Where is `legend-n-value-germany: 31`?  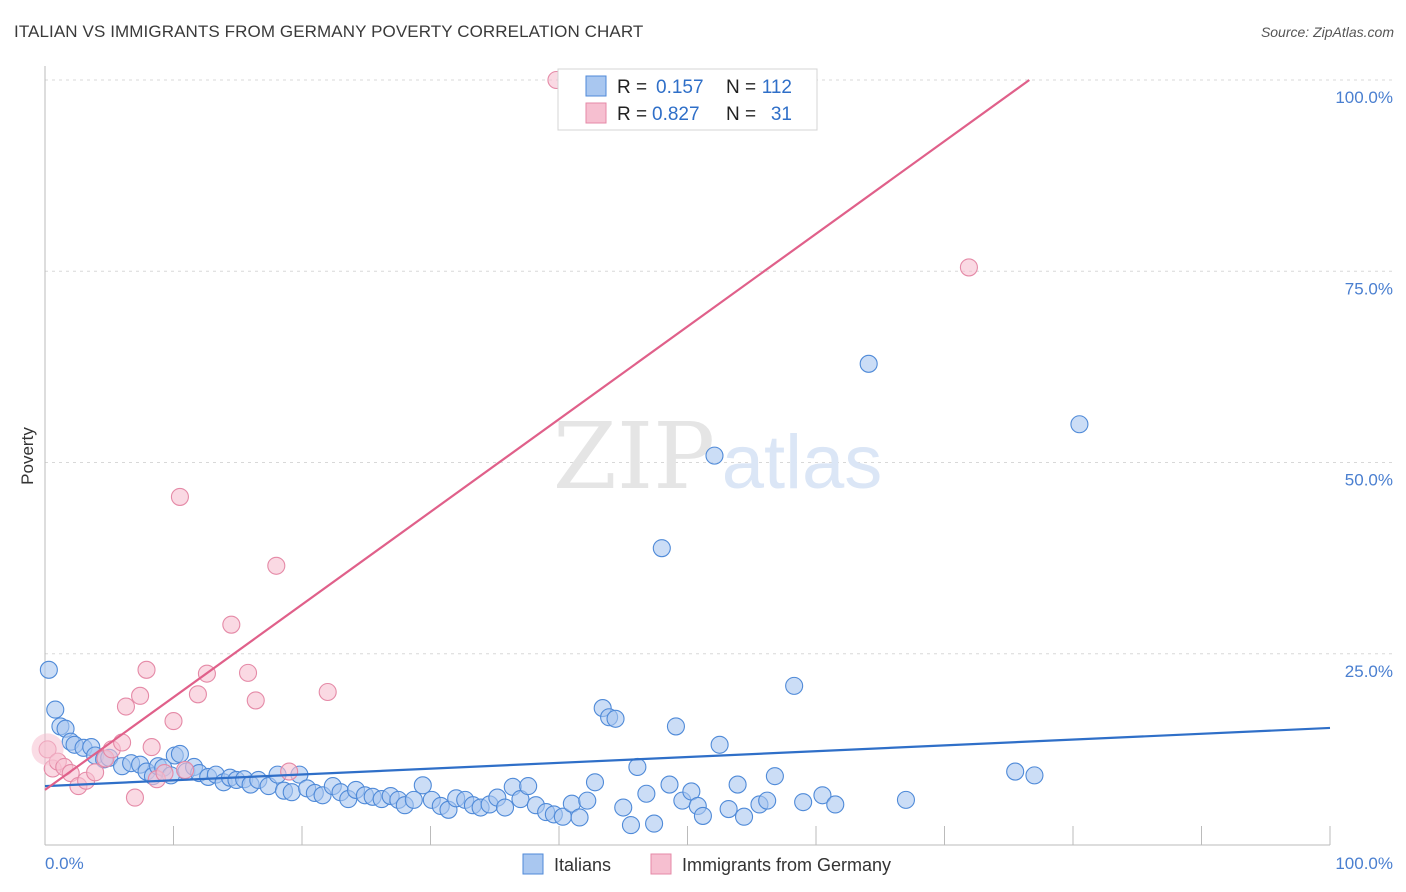 legend-n-value-germany: 31 is located at coordinates (781, 114).